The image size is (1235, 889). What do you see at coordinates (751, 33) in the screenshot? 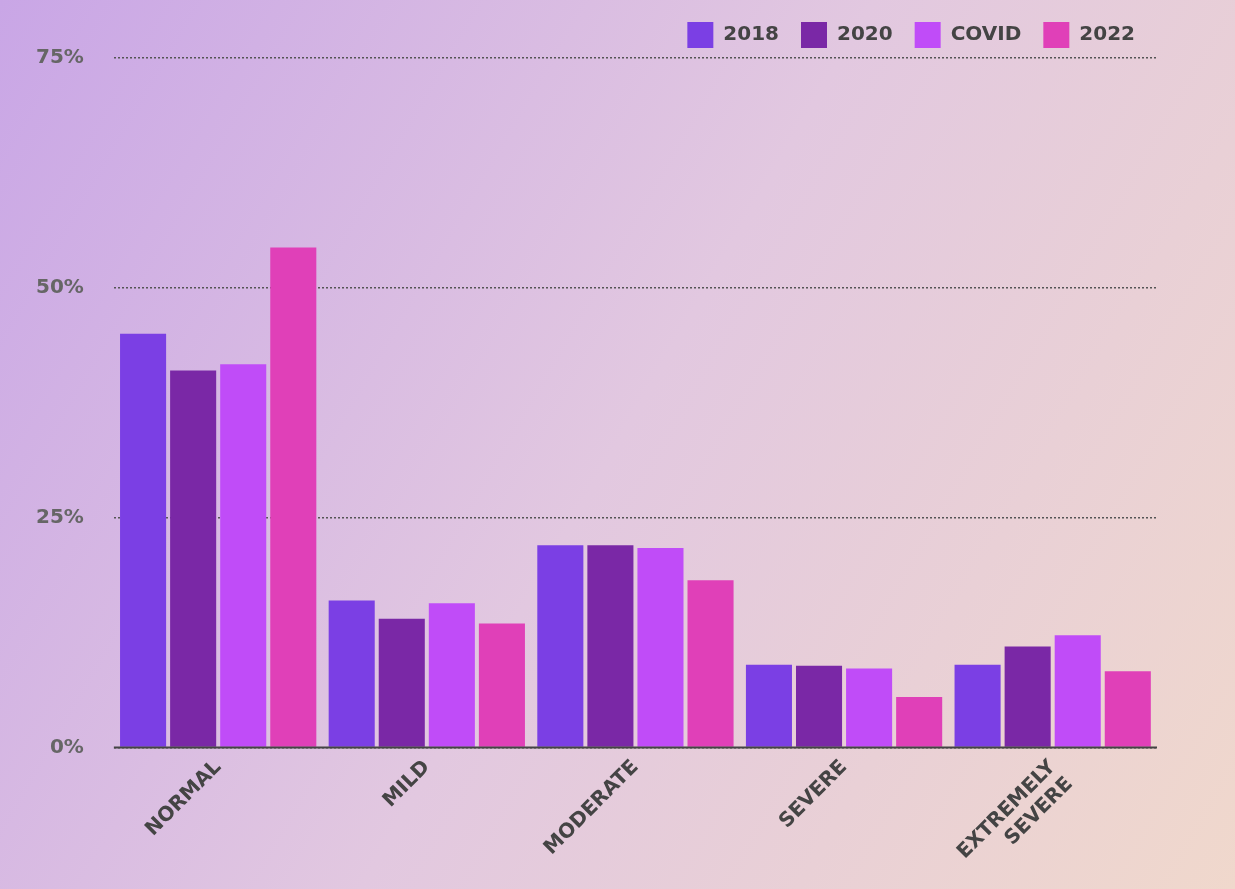
I see `legend-label: 2018` at bounding box center [751, 33].